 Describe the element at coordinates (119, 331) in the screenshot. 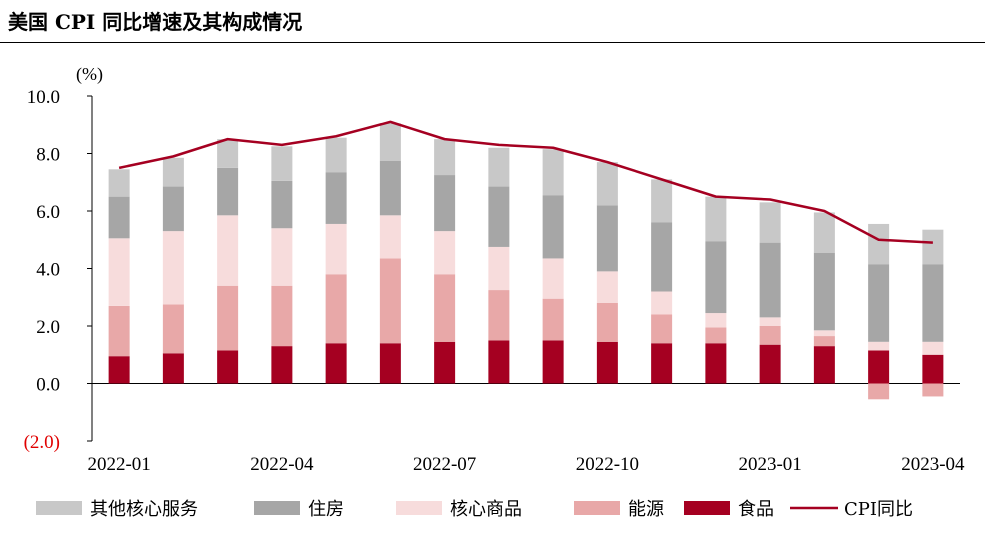

I see `bar-segment-能源-2022-01` at that location.